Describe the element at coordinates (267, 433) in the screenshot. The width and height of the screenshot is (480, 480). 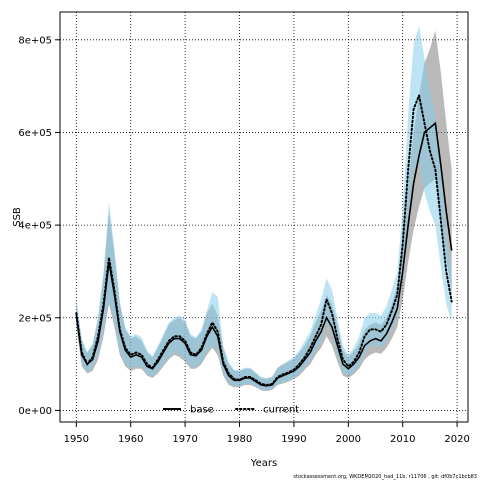
I see `x-axis: 1950 1960 1970 1980 1990 2000 2010 2020` at that location.